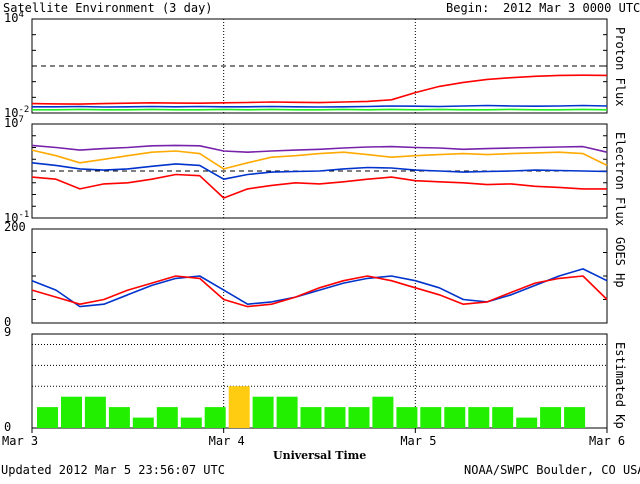  What do you see at coordinates (319, 171) in the screenshot?
I see `electron-series-blue` at bounding box center [319, 171].